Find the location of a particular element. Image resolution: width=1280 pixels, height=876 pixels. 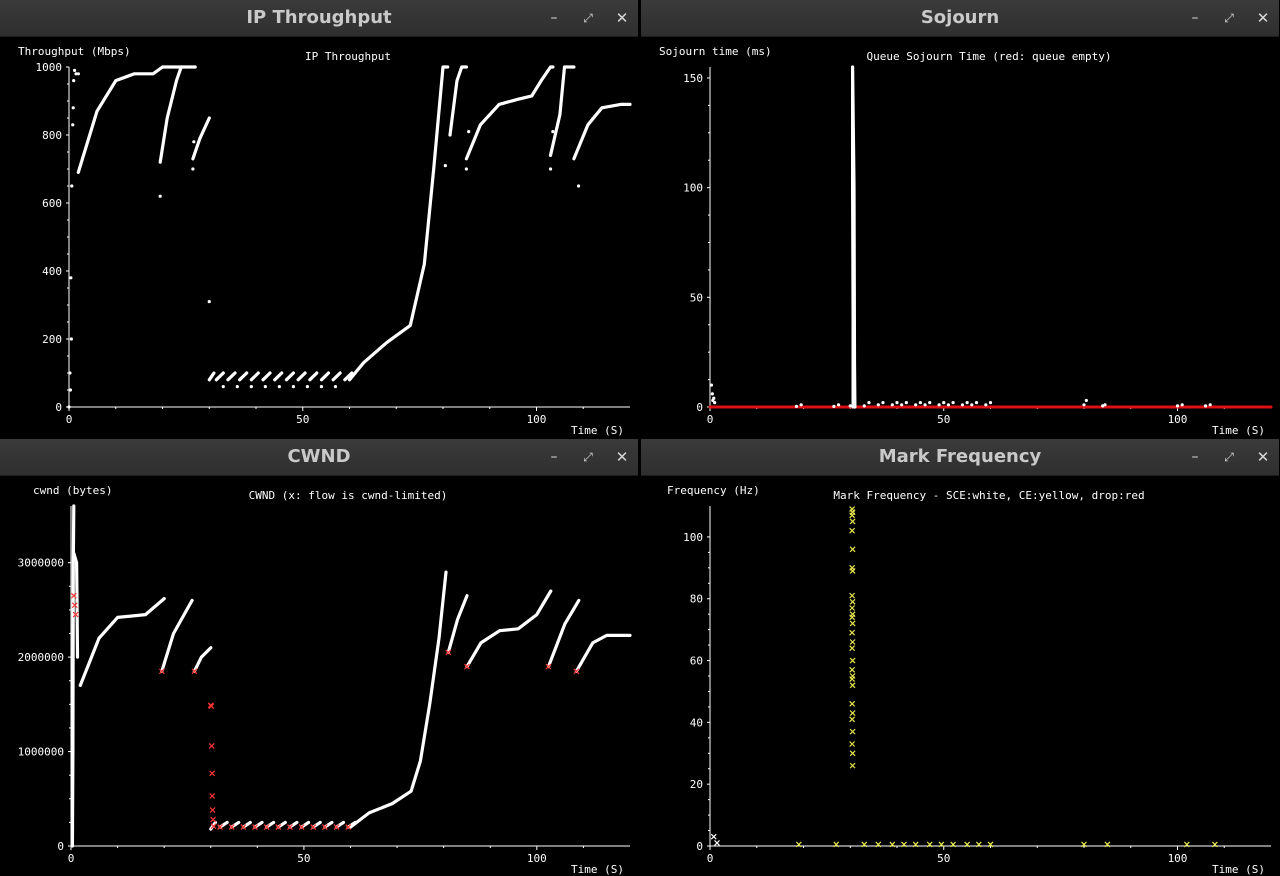

window-title: Mark Frequency is located at coordinates (960, 456).